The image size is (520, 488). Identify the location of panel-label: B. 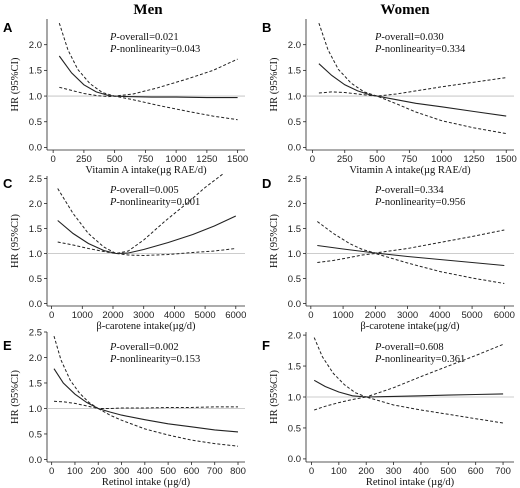
(266, 27).